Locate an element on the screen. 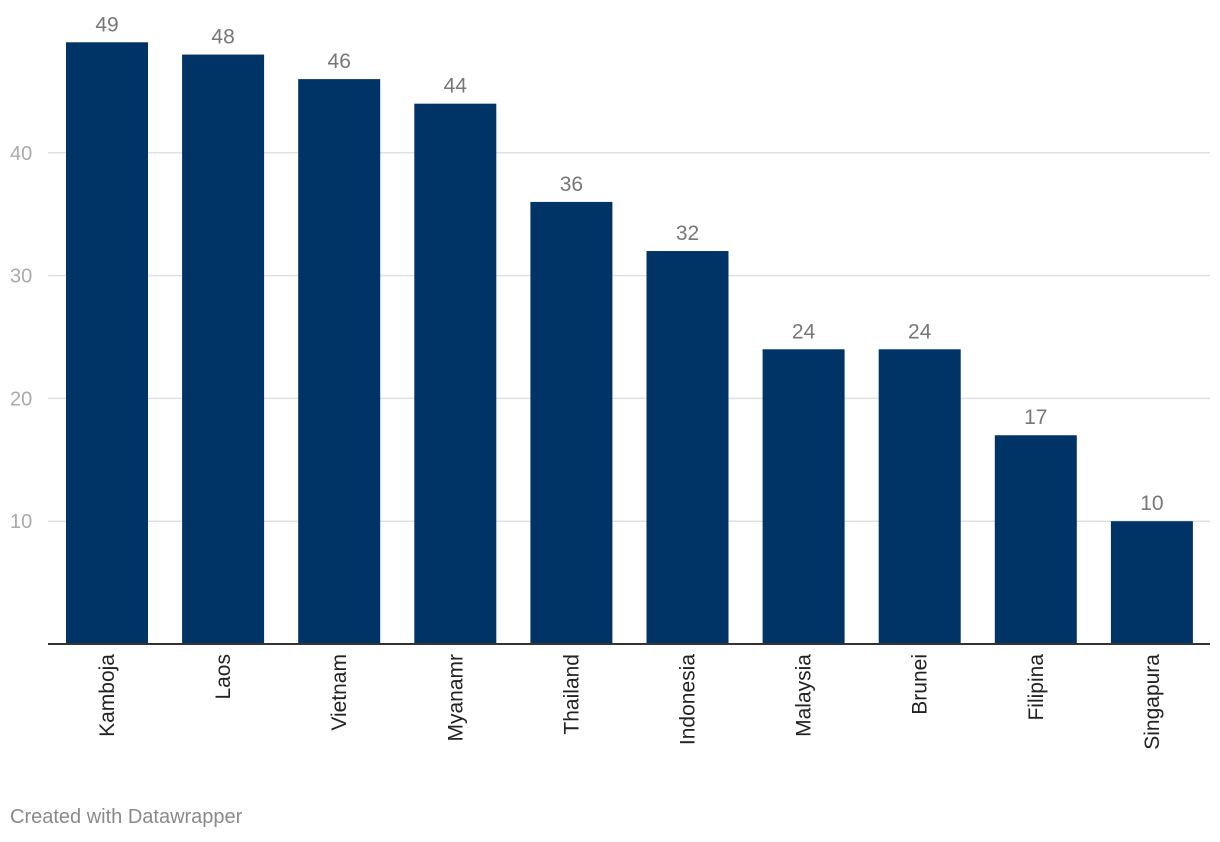 This screenshot has width=1220, height=842. bar-myanamr is located at coordinates (455, 374).